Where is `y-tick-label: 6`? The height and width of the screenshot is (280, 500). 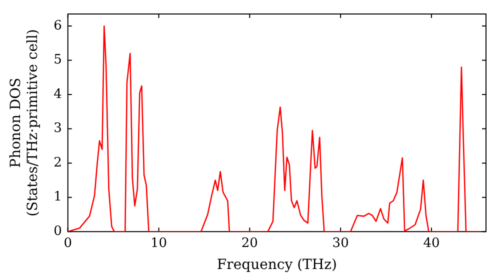
y-tick-label: 6 is located at coordinates (58, 26).